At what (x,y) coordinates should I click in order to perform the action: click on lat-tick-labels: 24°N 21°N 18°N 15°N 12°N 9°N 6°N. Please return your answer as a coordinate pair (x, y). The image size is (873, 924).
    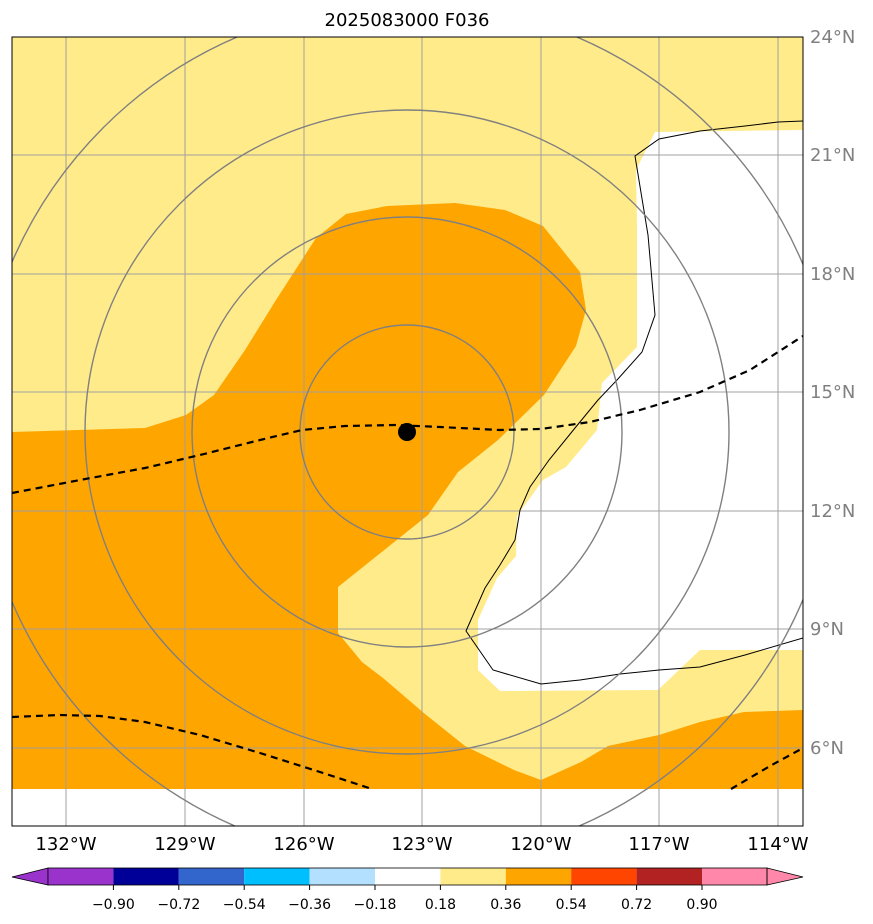
    Looking at the image, I should click on (832, 393).